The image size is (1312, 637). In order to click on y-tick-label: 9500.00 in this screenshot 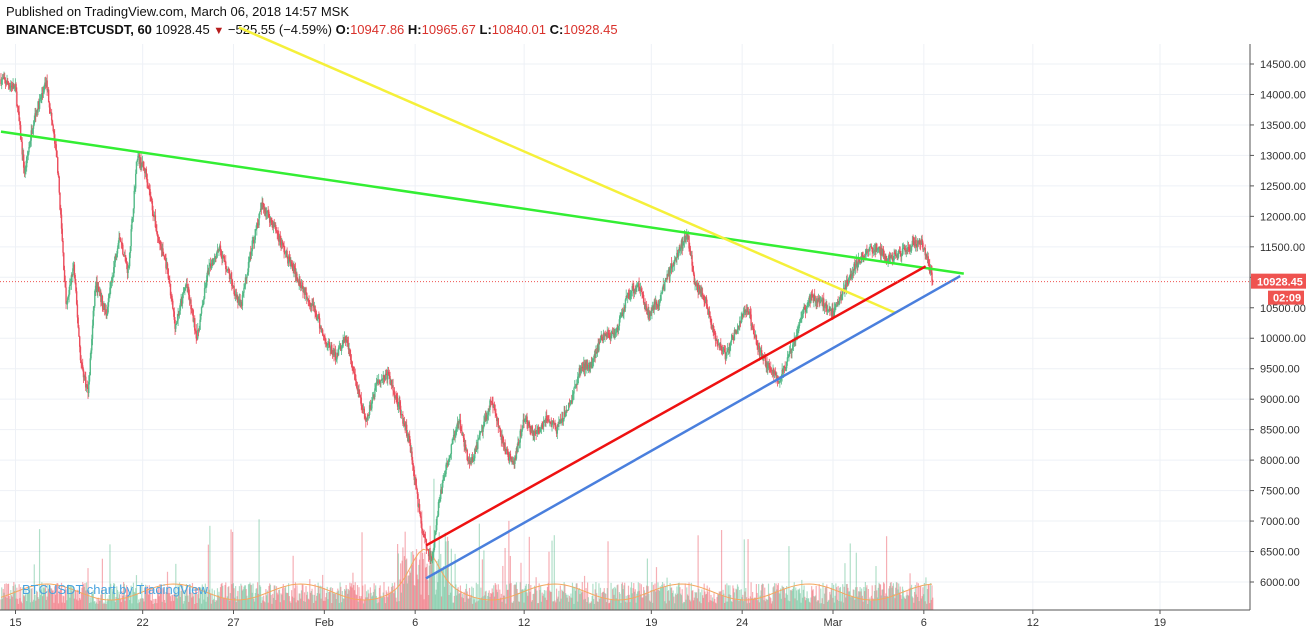, I will do `click(1280, 370)`.